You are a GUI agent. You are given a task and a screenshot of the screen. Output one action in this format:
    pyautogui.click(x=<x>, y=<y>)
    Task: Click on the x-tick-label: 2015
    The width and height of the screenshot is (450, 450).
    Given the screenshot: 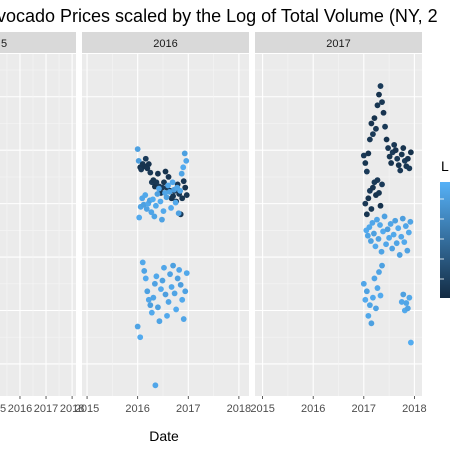 What is the action you would take?
    pyautogui.click(x=3, y=409)
    